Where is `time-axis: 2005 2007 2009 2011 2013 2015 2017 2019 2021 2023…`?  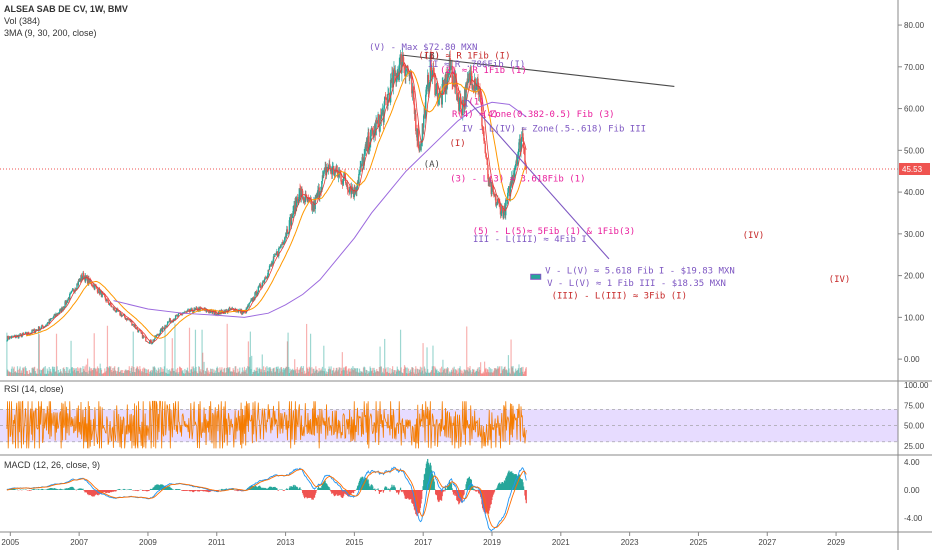 time-axis: 2005 2007 2009 2011 2013 2015 2017 2019 2021 2023… is located at coordinates (423, 539).